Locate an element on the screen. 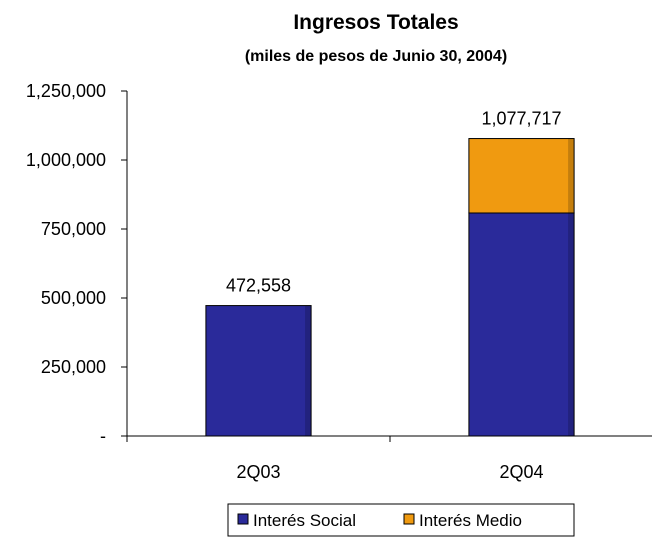  legend-label-interes-social: Interés Social is located at coordinates (304, 520).